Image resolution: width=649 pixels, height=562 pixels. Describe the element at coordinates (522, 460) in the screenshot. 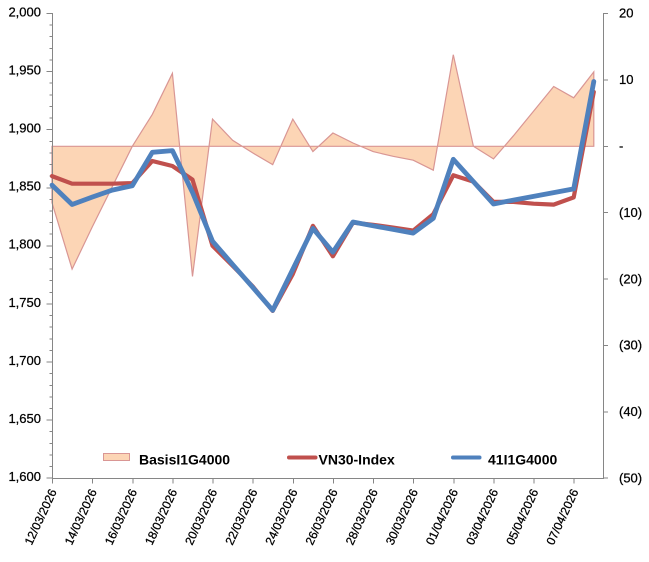

I see `svg-text: 41I1G4000` at that location.